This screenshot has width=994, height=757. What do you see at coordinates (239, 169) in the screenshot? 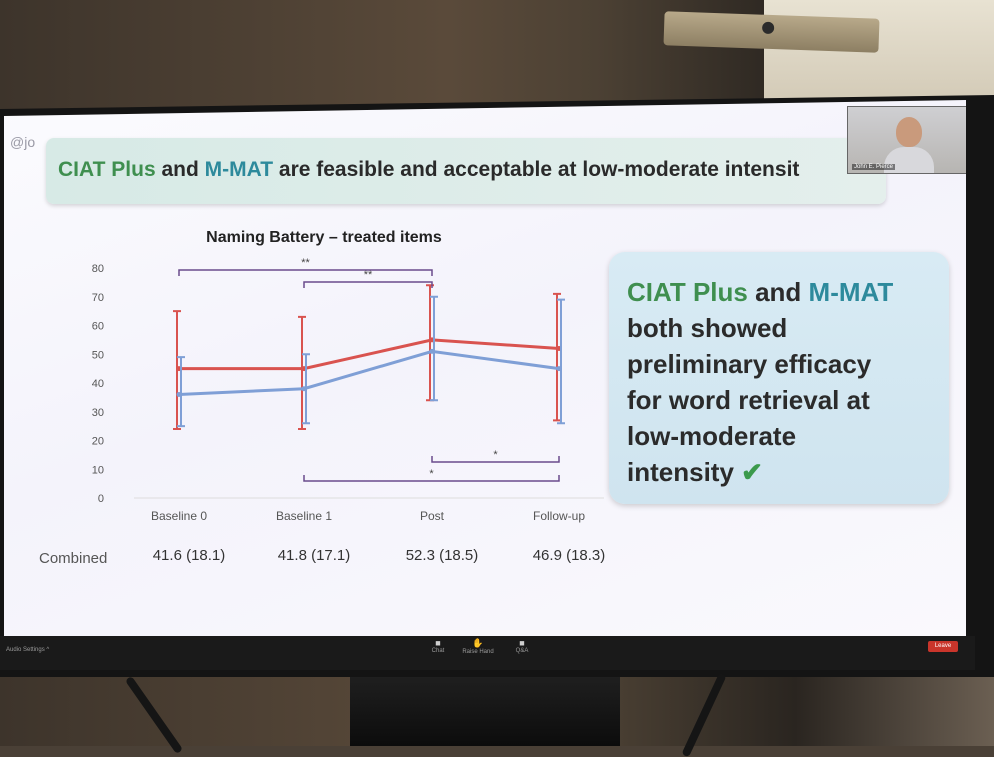
I see `title-m-mat: M-MAT` at bounding box center [239, 169].